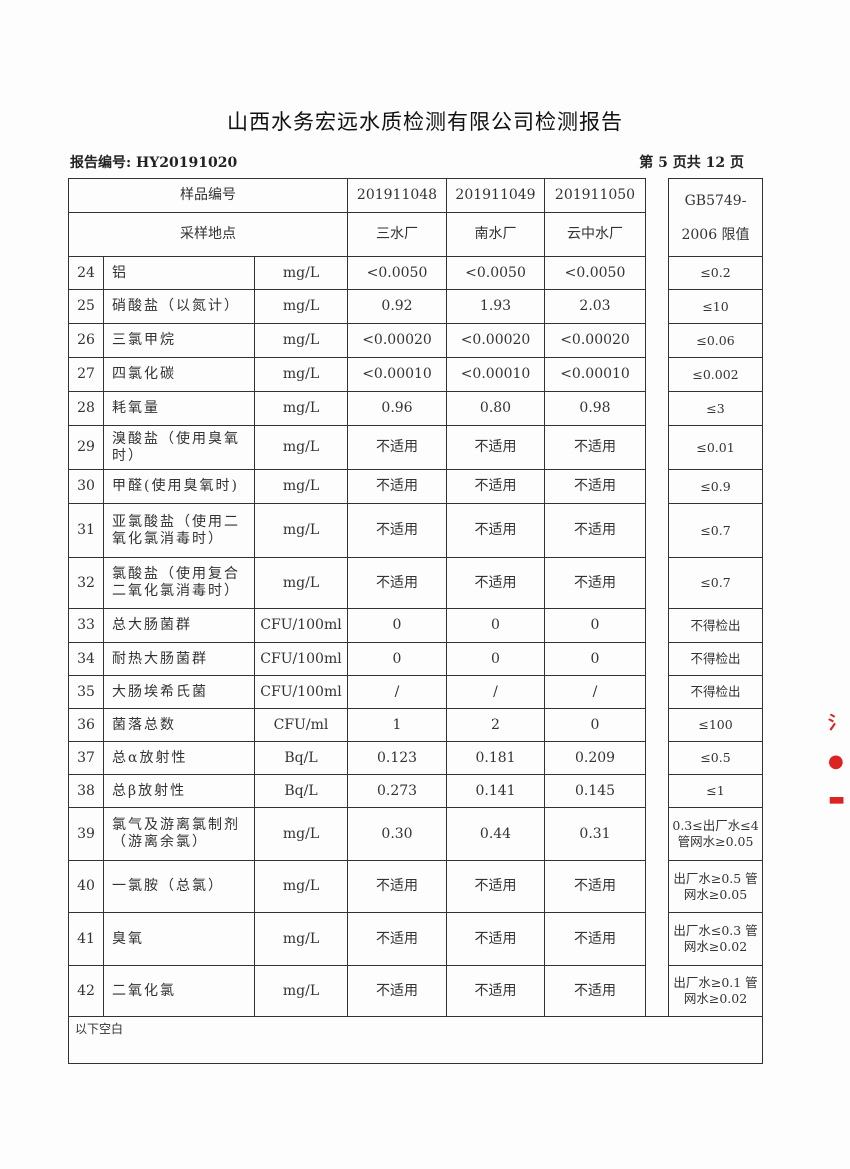 The height and width of the screenshot is (1169, 850). I want to click on row-number: 35, so click(86, 692).